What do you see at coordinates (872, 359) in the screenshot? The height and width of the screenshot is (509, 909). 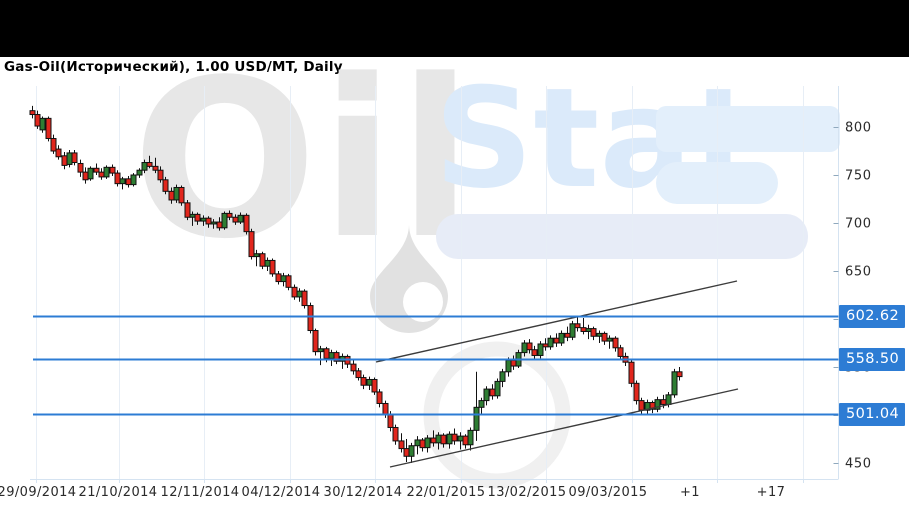 I see `price-line-tag: 558.50` at bounding box center [872, 359].